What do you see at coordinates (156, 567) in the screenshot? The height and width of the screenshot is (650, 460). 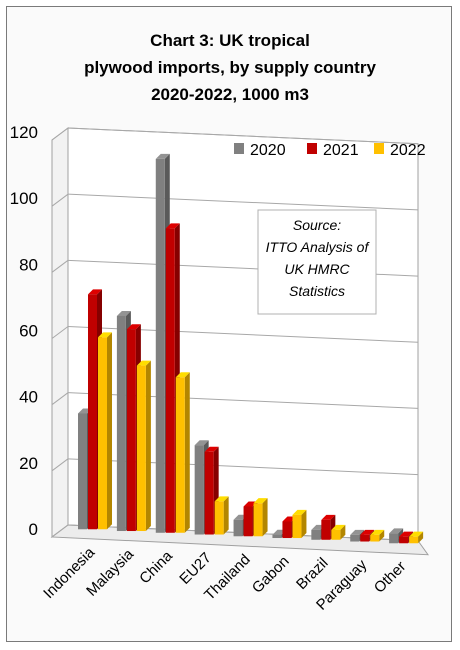 I see `x-category-china: China` at bounding box center [156, 567].